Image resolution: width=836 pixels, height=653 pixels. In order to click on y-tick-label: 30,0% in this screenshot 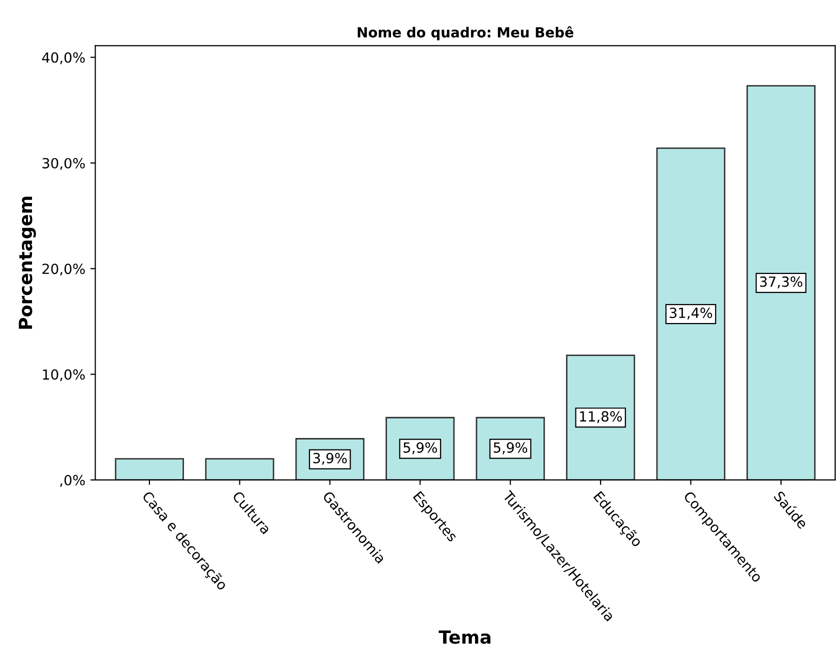, I will do `click(63, 164)`.